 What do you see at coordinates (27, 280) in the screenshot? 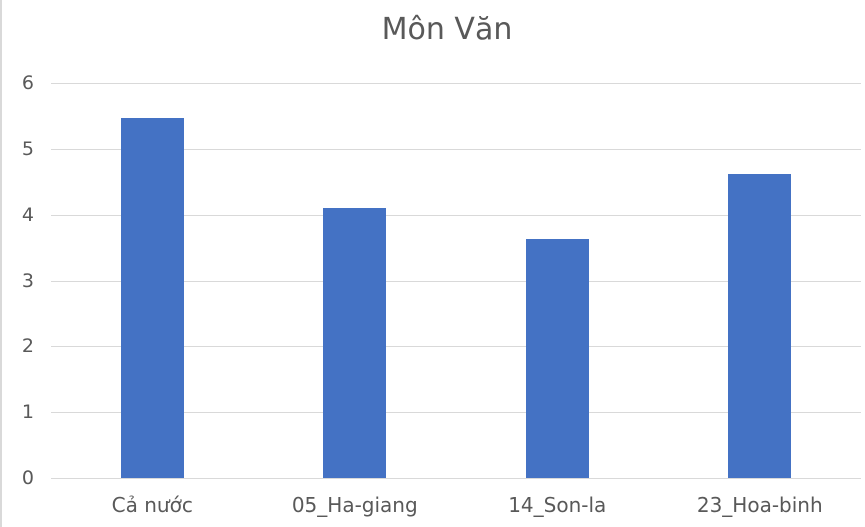
I see `y-tick-label: 3` at bounding box center [27, 280].